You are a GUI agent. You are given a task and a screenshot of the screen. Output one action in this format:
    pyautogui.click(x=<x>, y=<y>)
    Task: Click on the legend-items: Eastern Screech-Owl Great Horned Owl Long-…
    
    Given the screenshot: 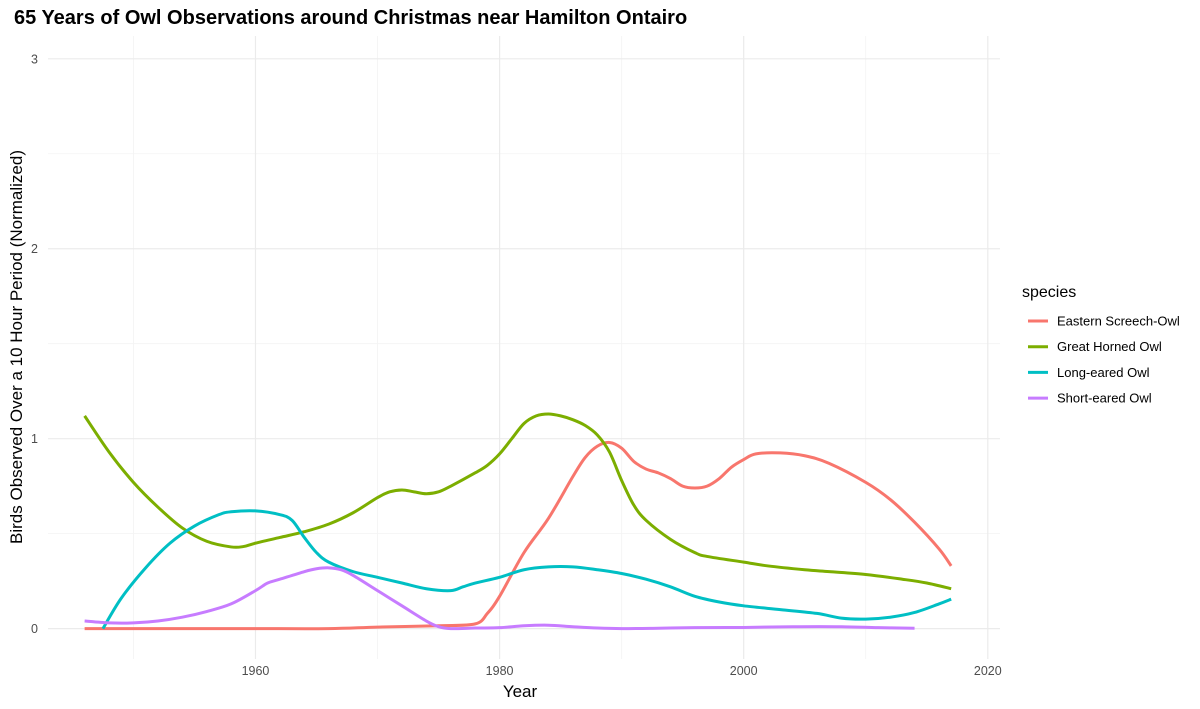 What is the action you would take?
    pyautogui.click(x=1104, y=360)
    